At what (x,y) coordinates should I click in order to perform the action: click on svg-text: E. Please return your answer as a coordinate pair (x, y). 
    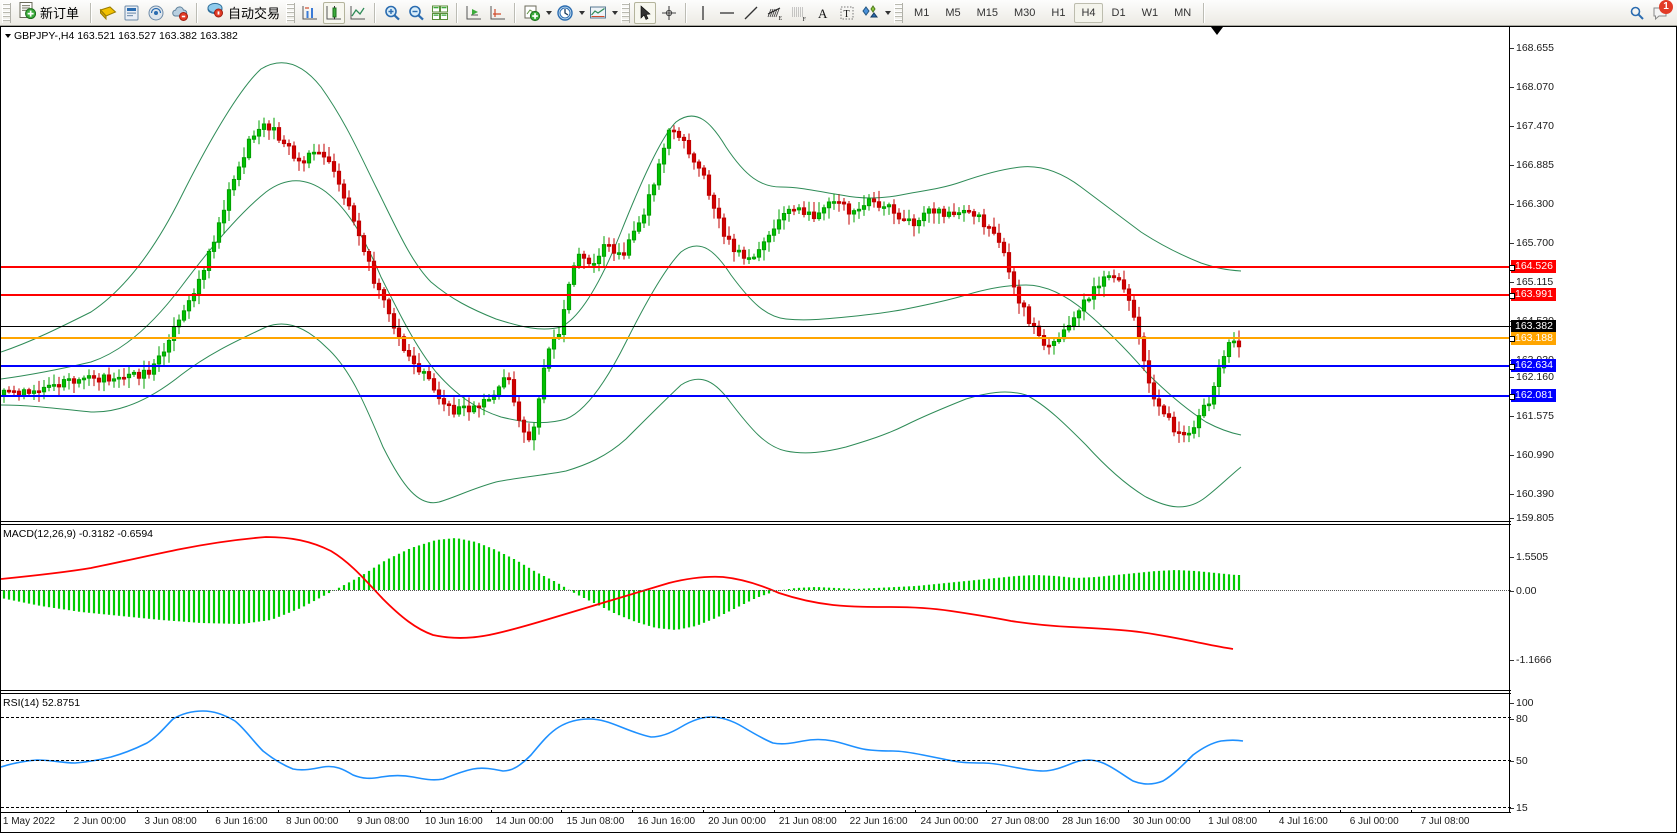
    Looking at the image, I should click on (781, 19).